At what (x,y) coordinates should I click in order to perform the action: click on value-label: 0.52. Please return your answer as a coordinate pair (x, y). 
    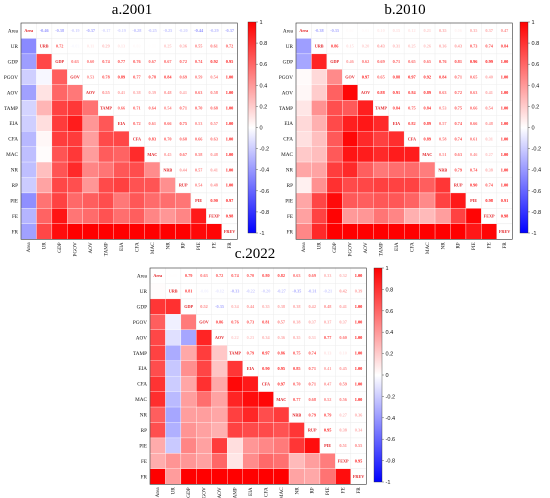
    Looking at the image, I should click on (328, 399).